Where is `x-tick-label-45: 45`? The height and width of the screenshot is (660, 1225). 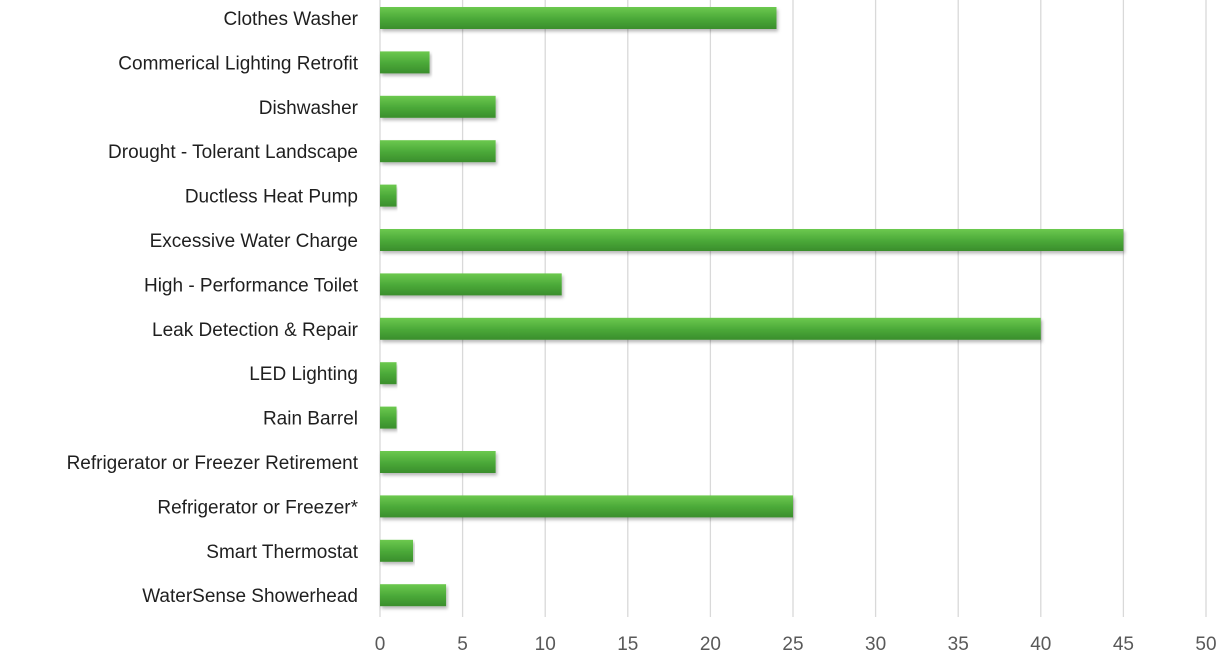 x-tick-label-45: 45 is located at coordinates (1123, 644).